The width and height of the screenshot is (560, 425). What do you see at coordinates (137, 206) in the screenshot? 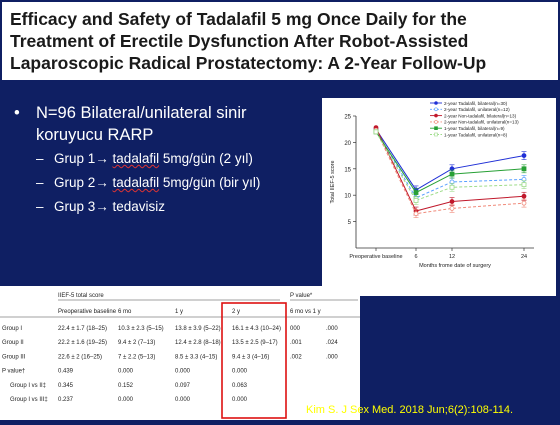
I see `group-3-treatment: tedavisiz` at bounding box center [137, 206].